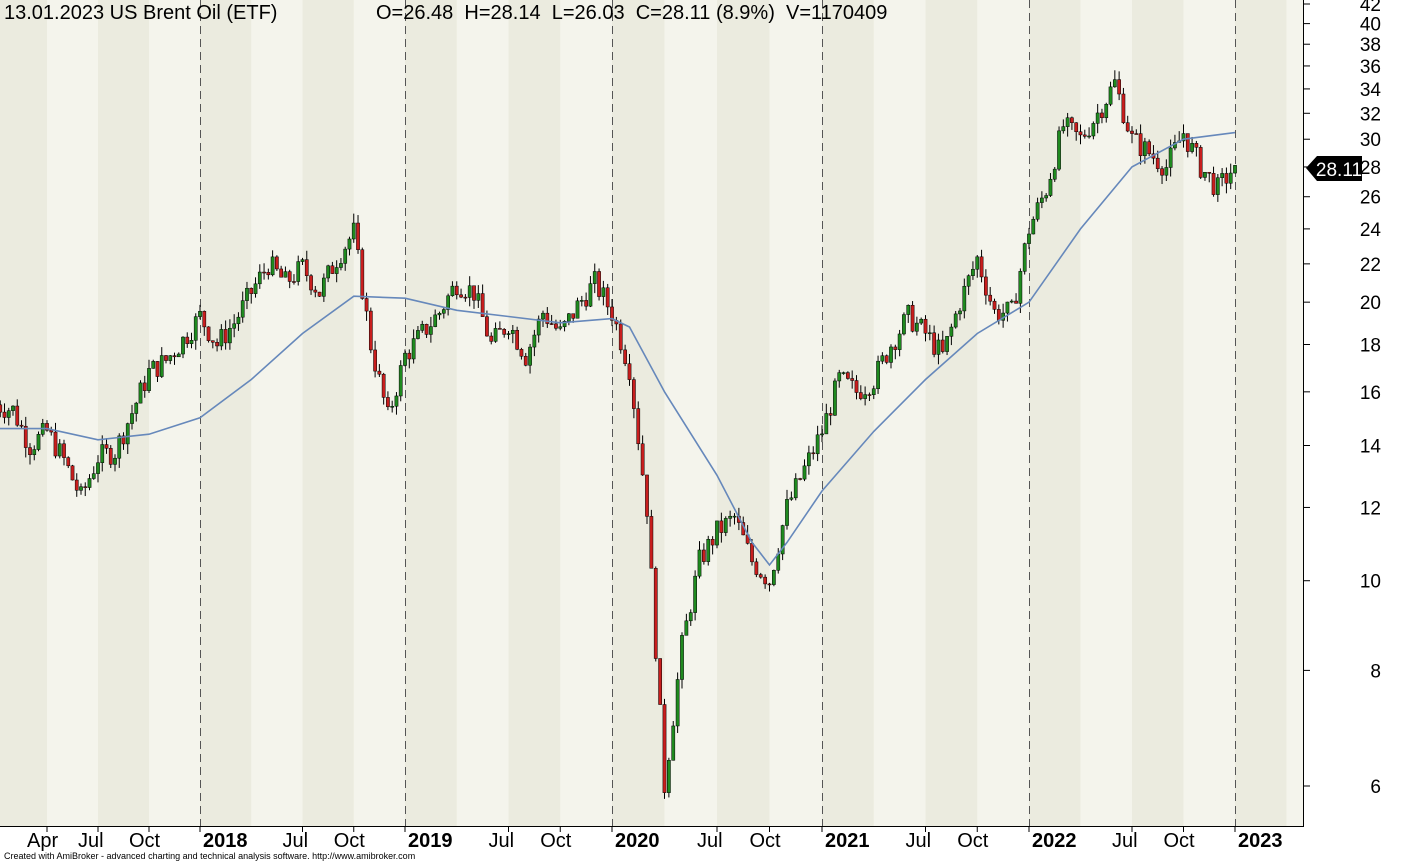 The width and height of the screenshot is (1411, 863). What do you see at coordinates (1370, 45) in the screenshot?
I see `y-tick-label: 38` at bounding box center [1370, 45].